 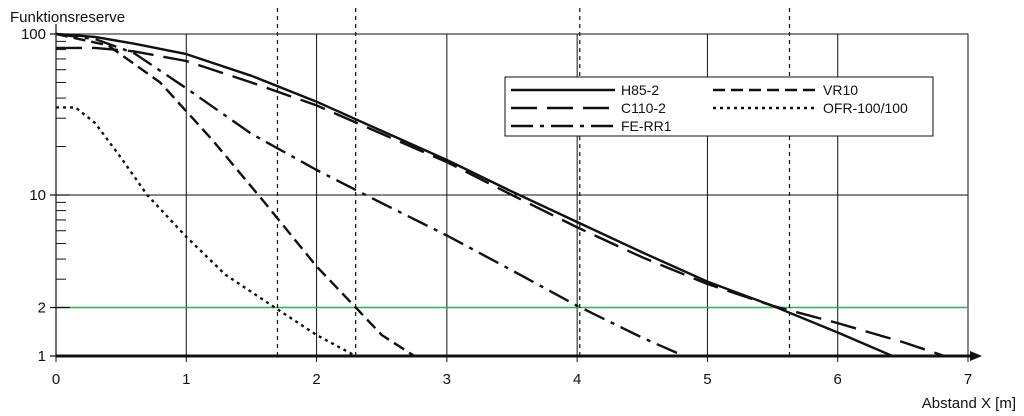 I want to click on x-tick-label-6: 6, so click(x=838, y=379).